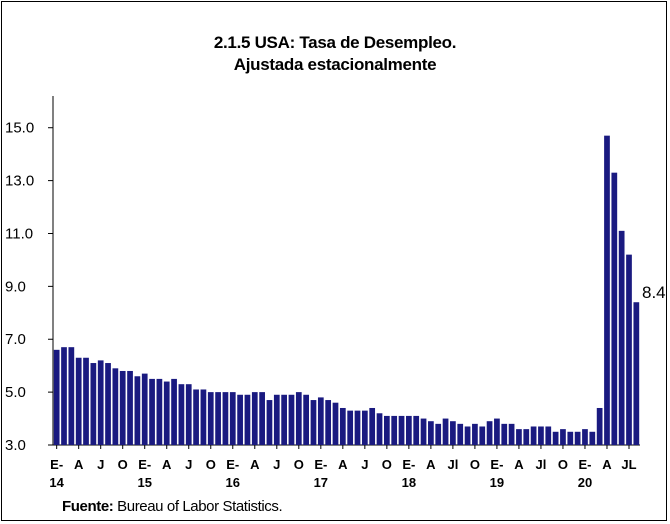 Image resolution: width=670 pixels, height=524 pixels. Describe the element at coordinates (56, 482) in the screenshot. I see `x-year-label: 14` at that location.